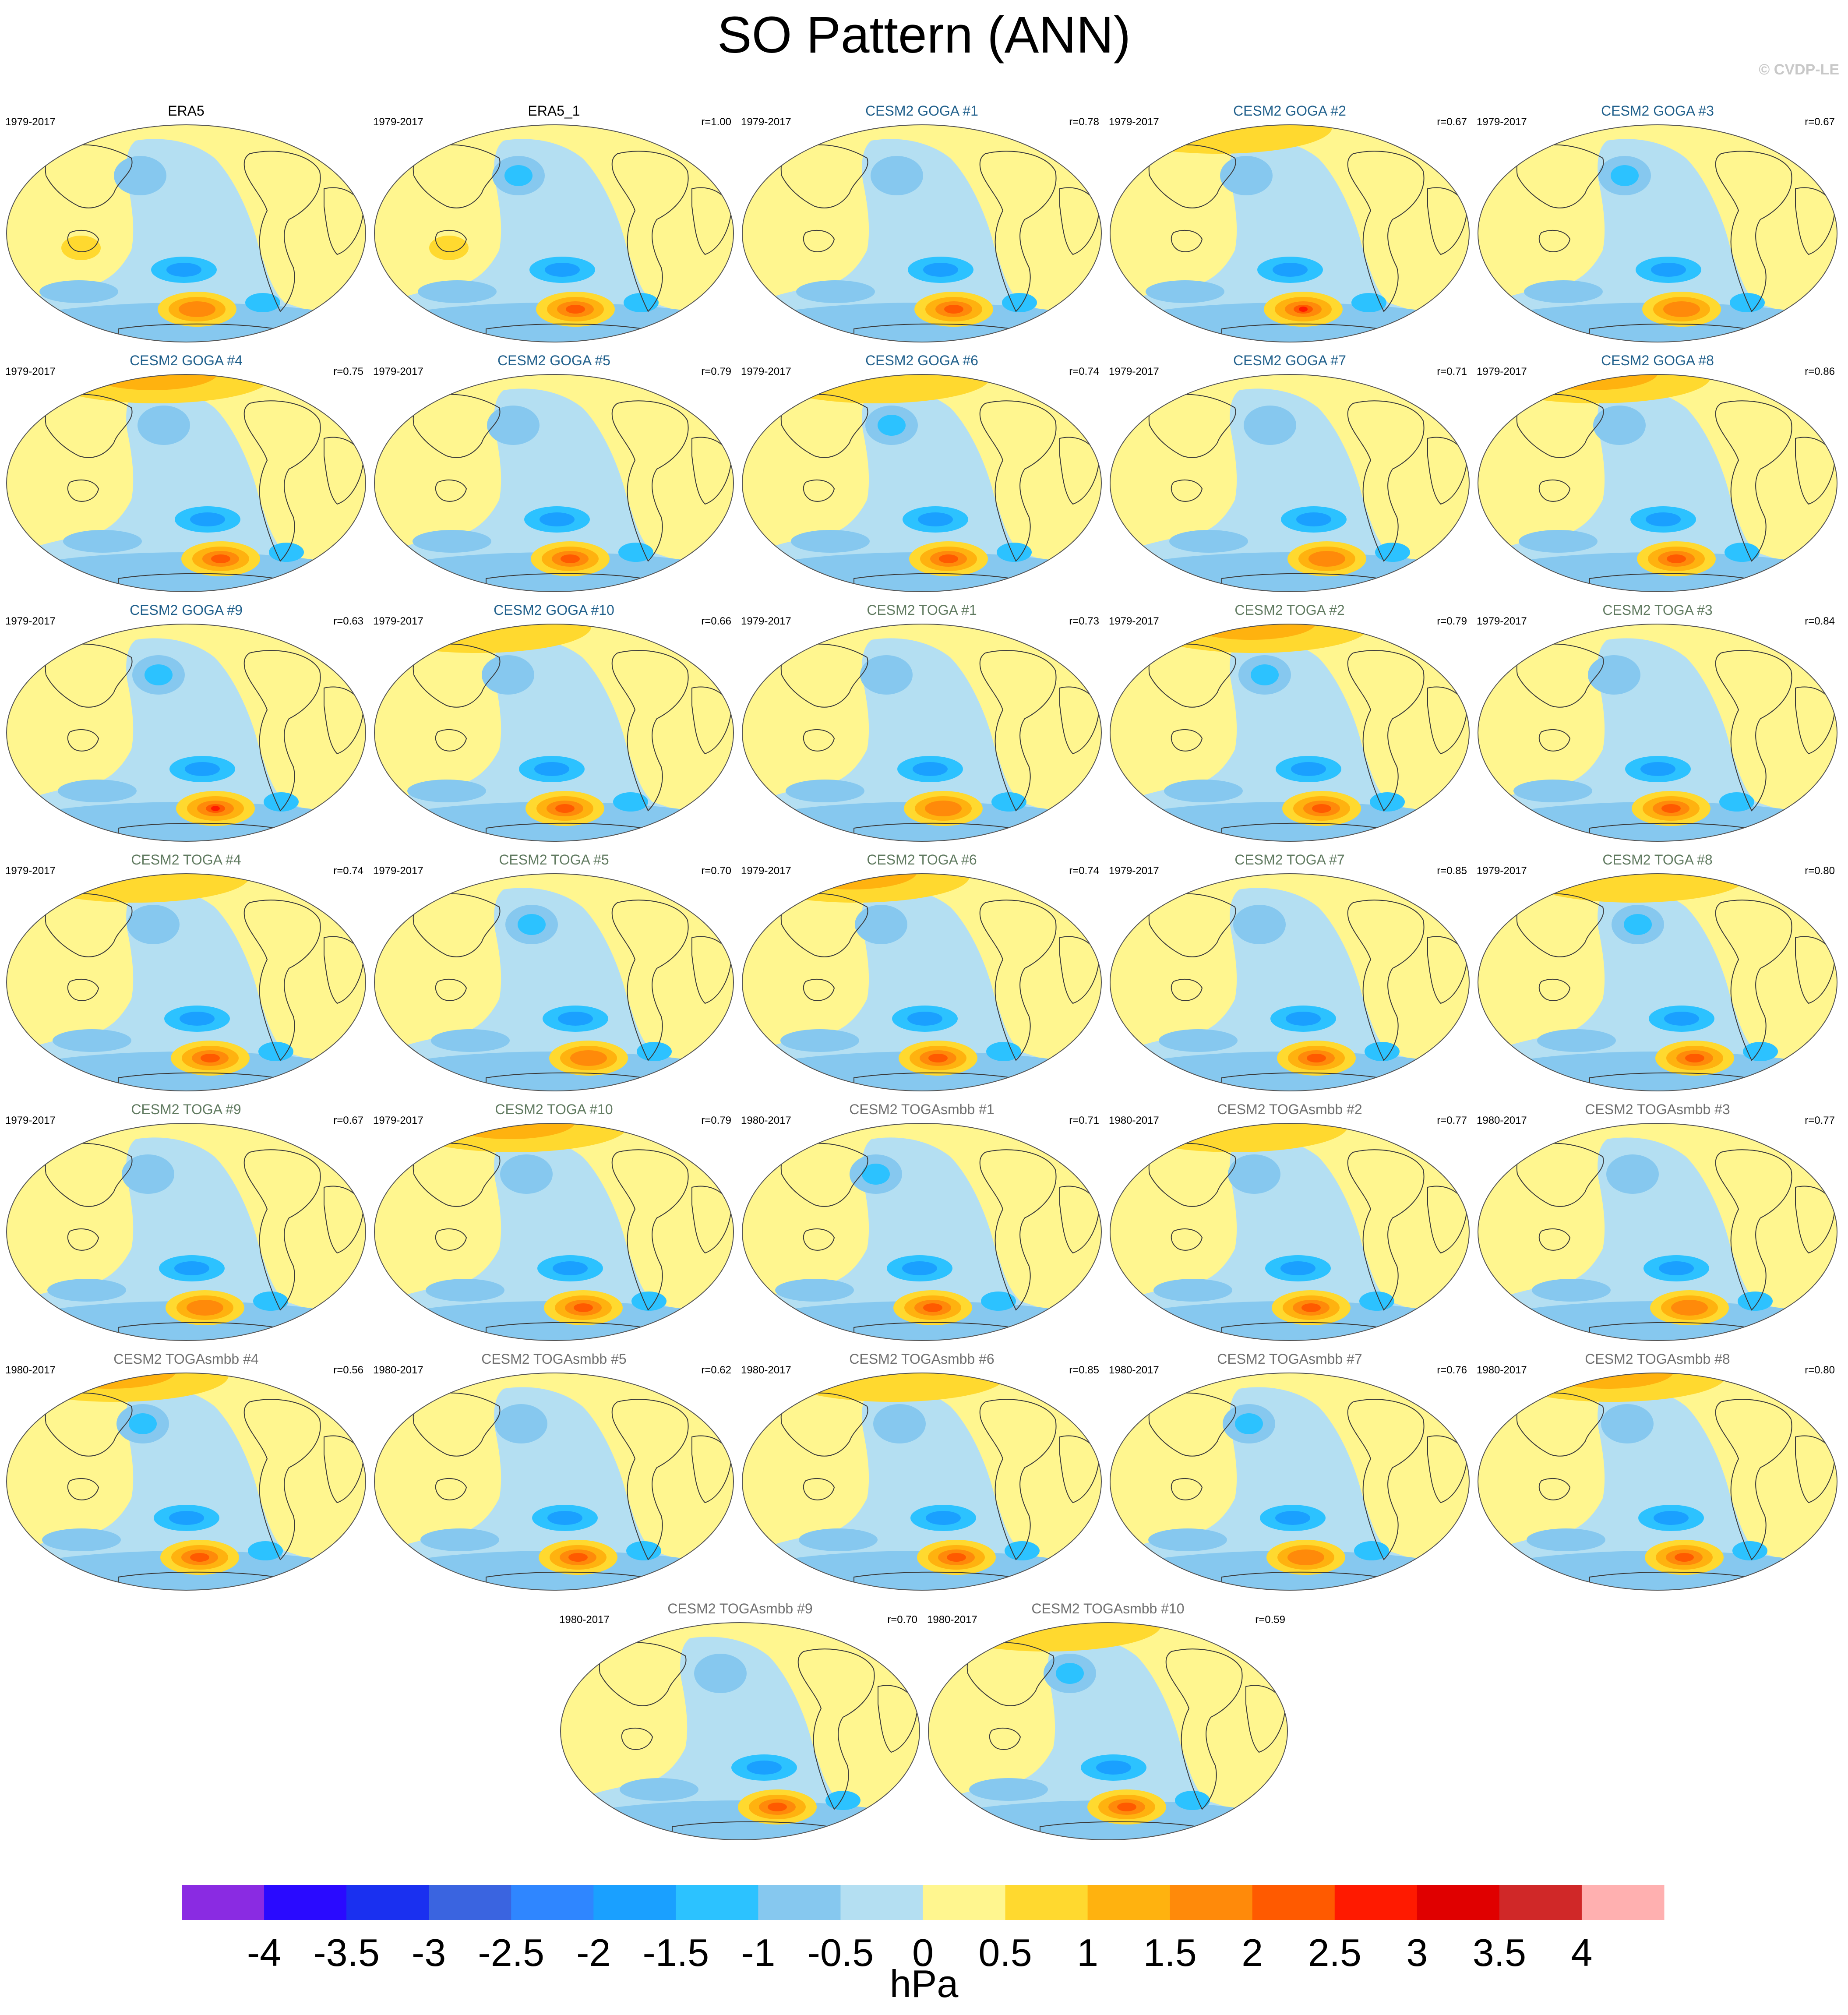 Image resolution: width=1848 pixels, height=2015 pixels. What do you see at coordinates (186, 1359) in the screenshot?
I see `panel-title: CESM2 TOGAsmbb #4` at bounding box center [186, 1359].